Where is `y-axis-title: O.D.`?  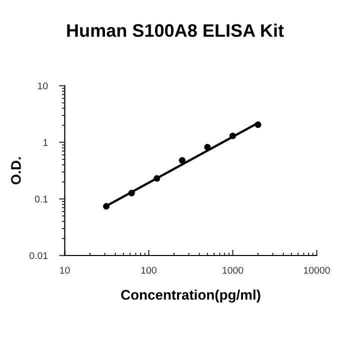
y-axis-title: O.D. is located at coordinates (16, 170).